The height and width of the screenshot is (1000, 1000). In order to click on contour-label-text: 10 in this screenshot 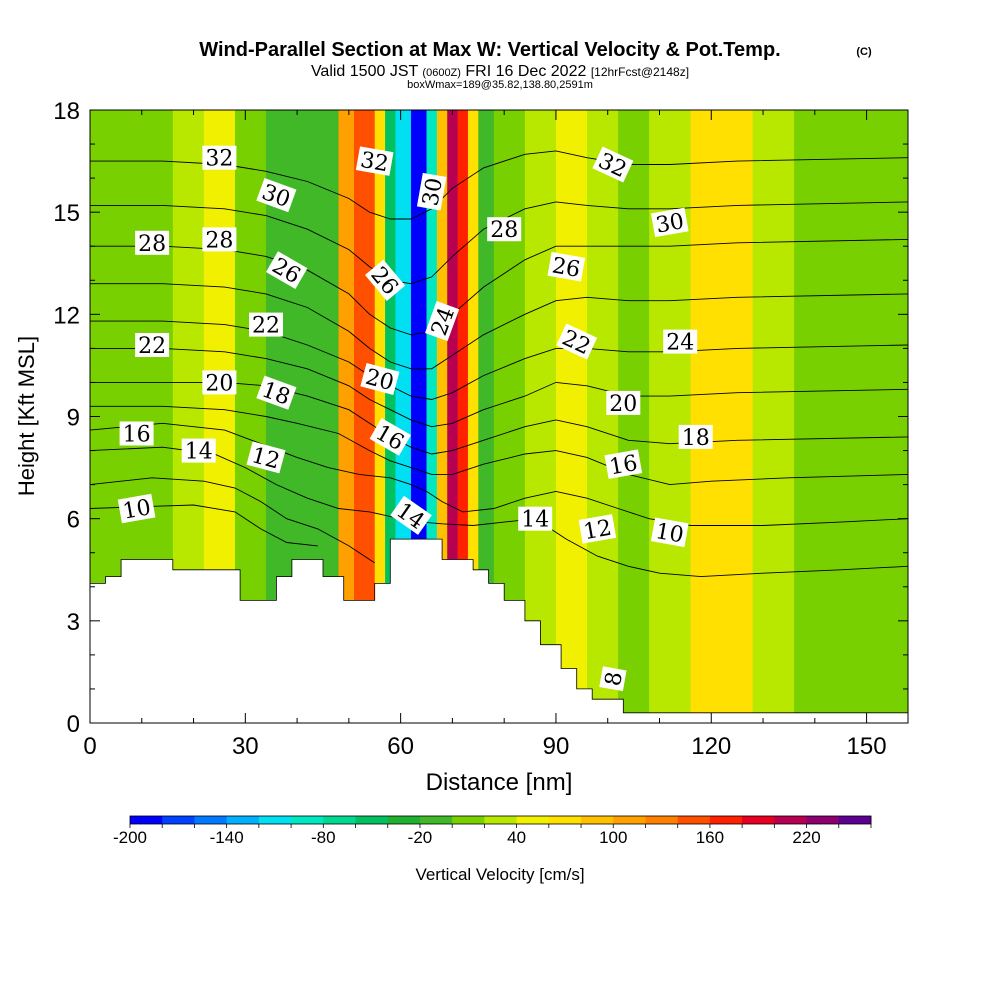, I will do `click(670, 533)`.